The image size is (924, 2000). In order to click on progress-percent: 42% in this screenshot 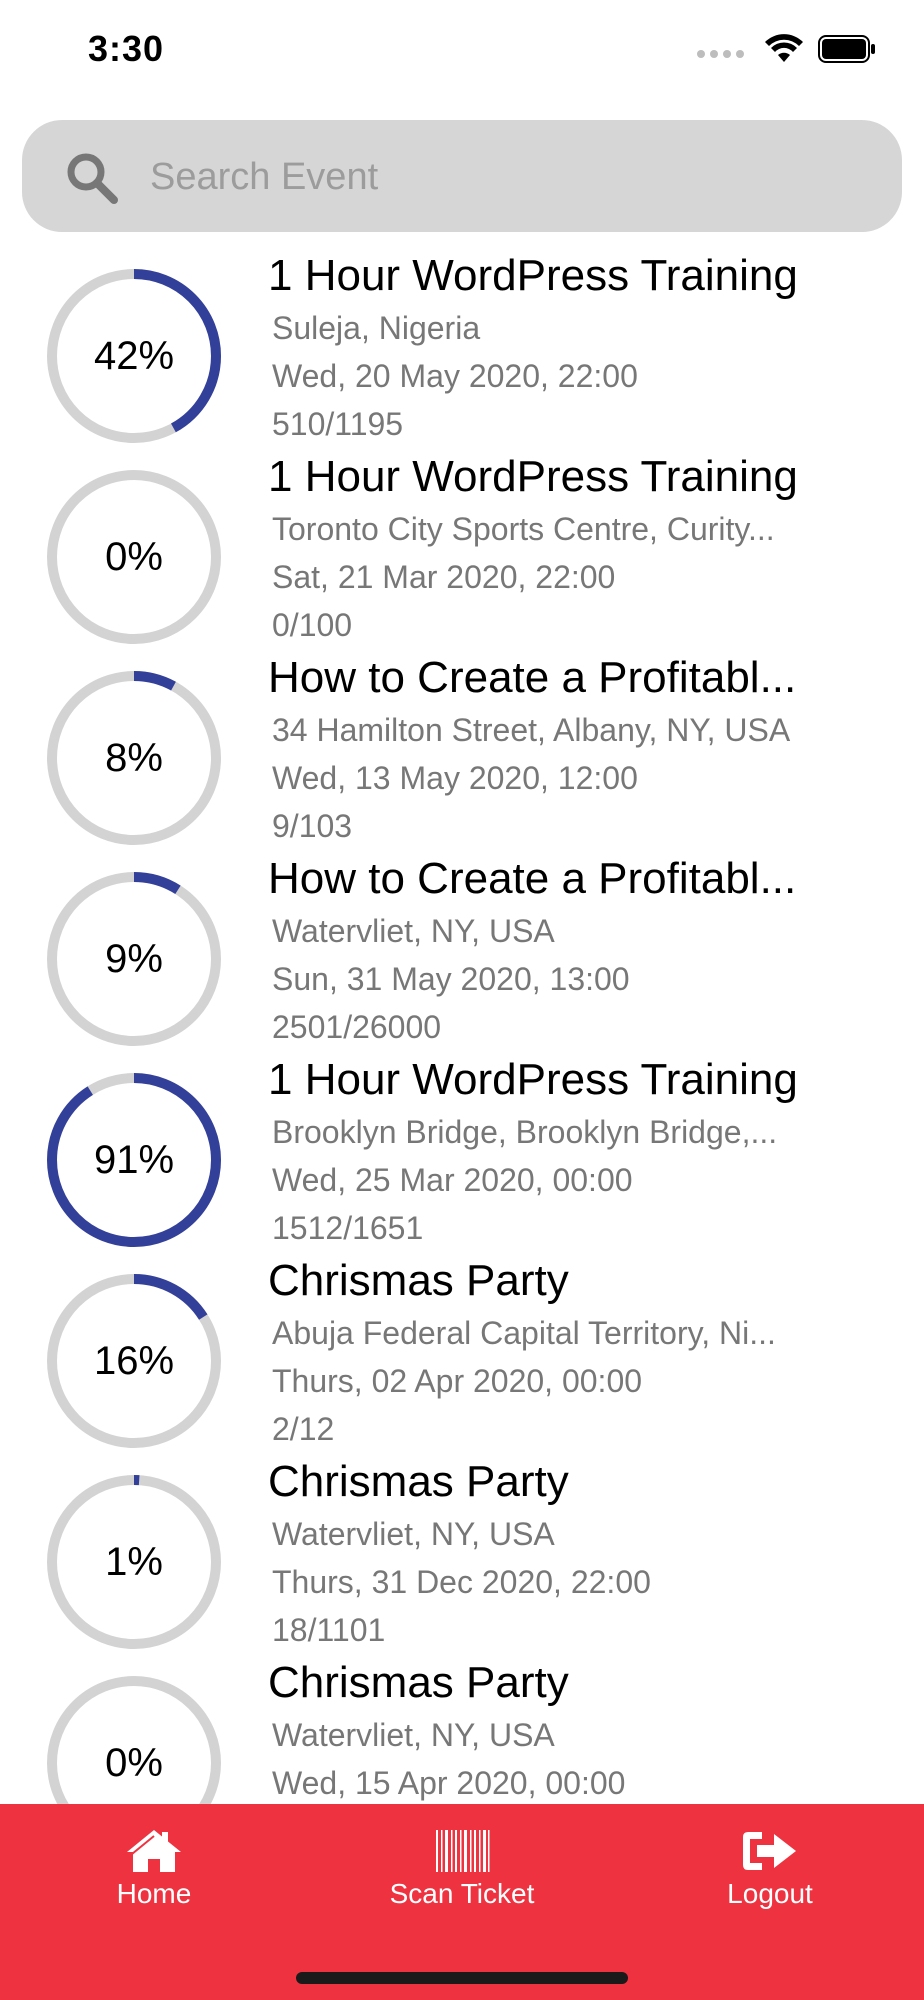, I will do `click(134, 355)`.